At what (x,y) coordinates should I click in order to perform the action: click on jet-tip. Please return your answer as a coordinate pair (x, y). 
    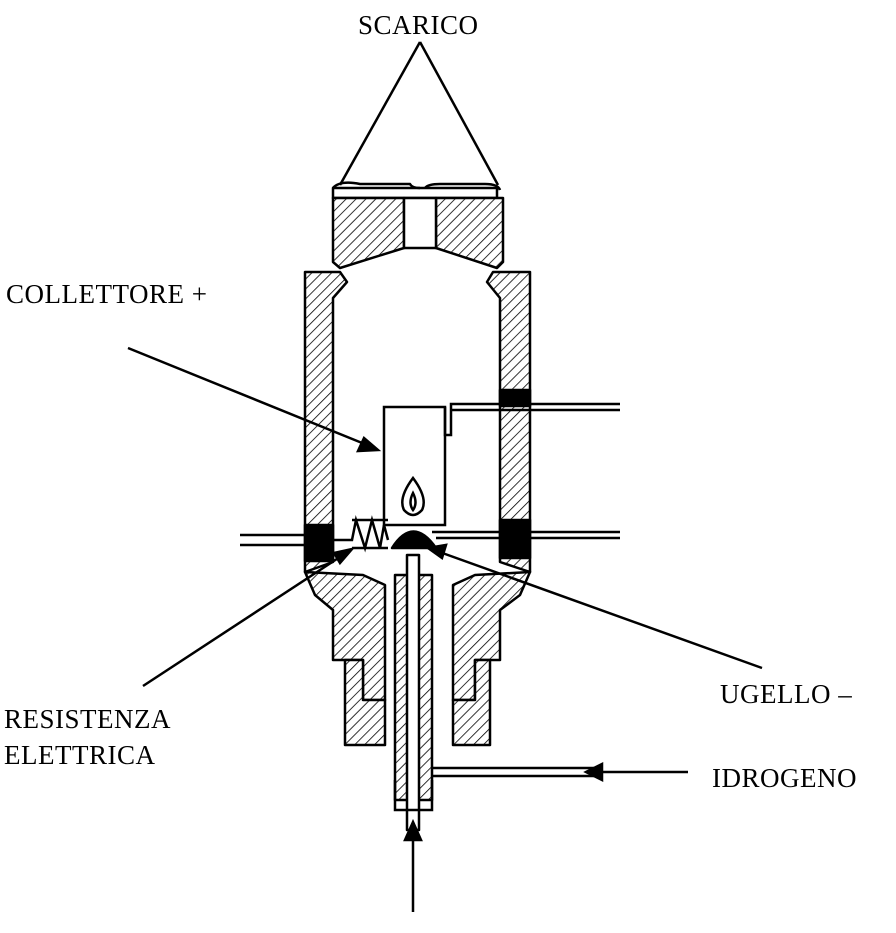
    Looking at the image, I should click on (414, 540).